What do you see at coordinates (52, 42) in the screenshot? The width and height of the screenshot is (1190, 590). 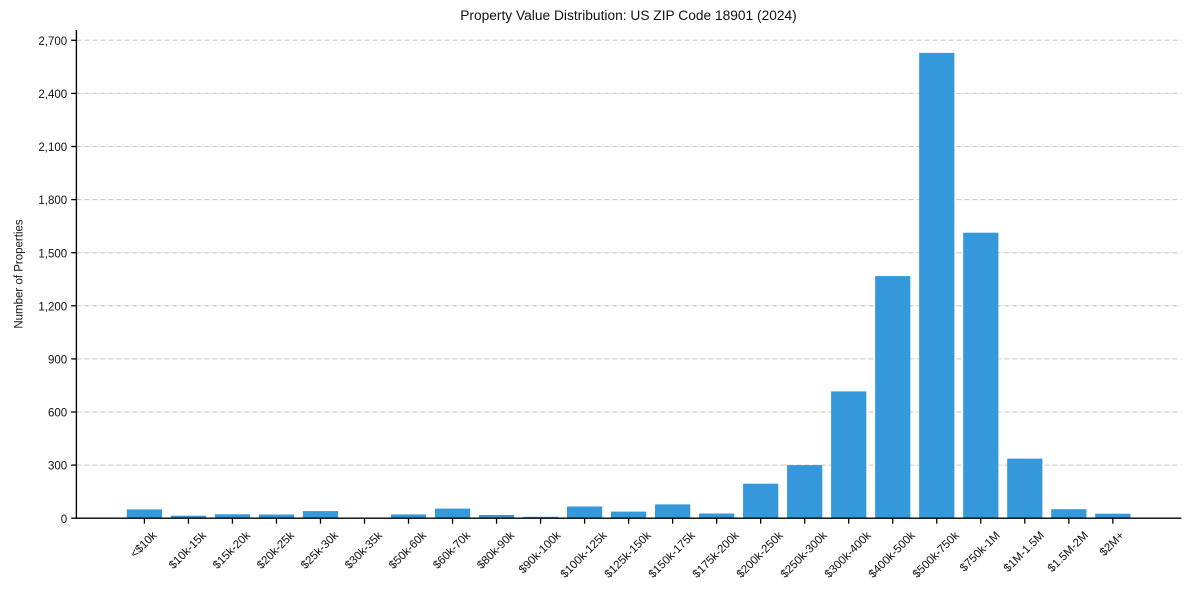 I see `svg-text: 2,700` at bounding box center [52, 42].